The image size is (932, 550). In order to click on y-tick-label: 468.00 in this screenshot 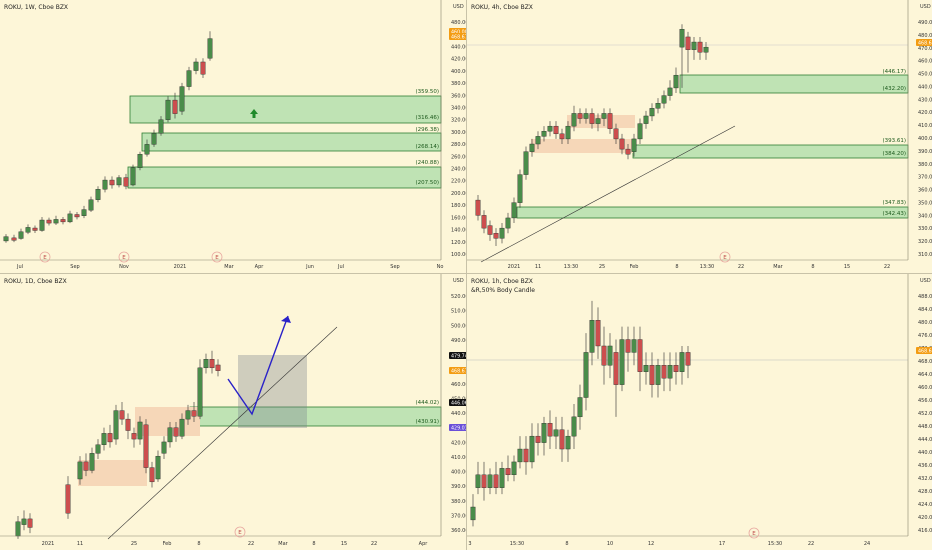, I will do `click(925, 362)`.